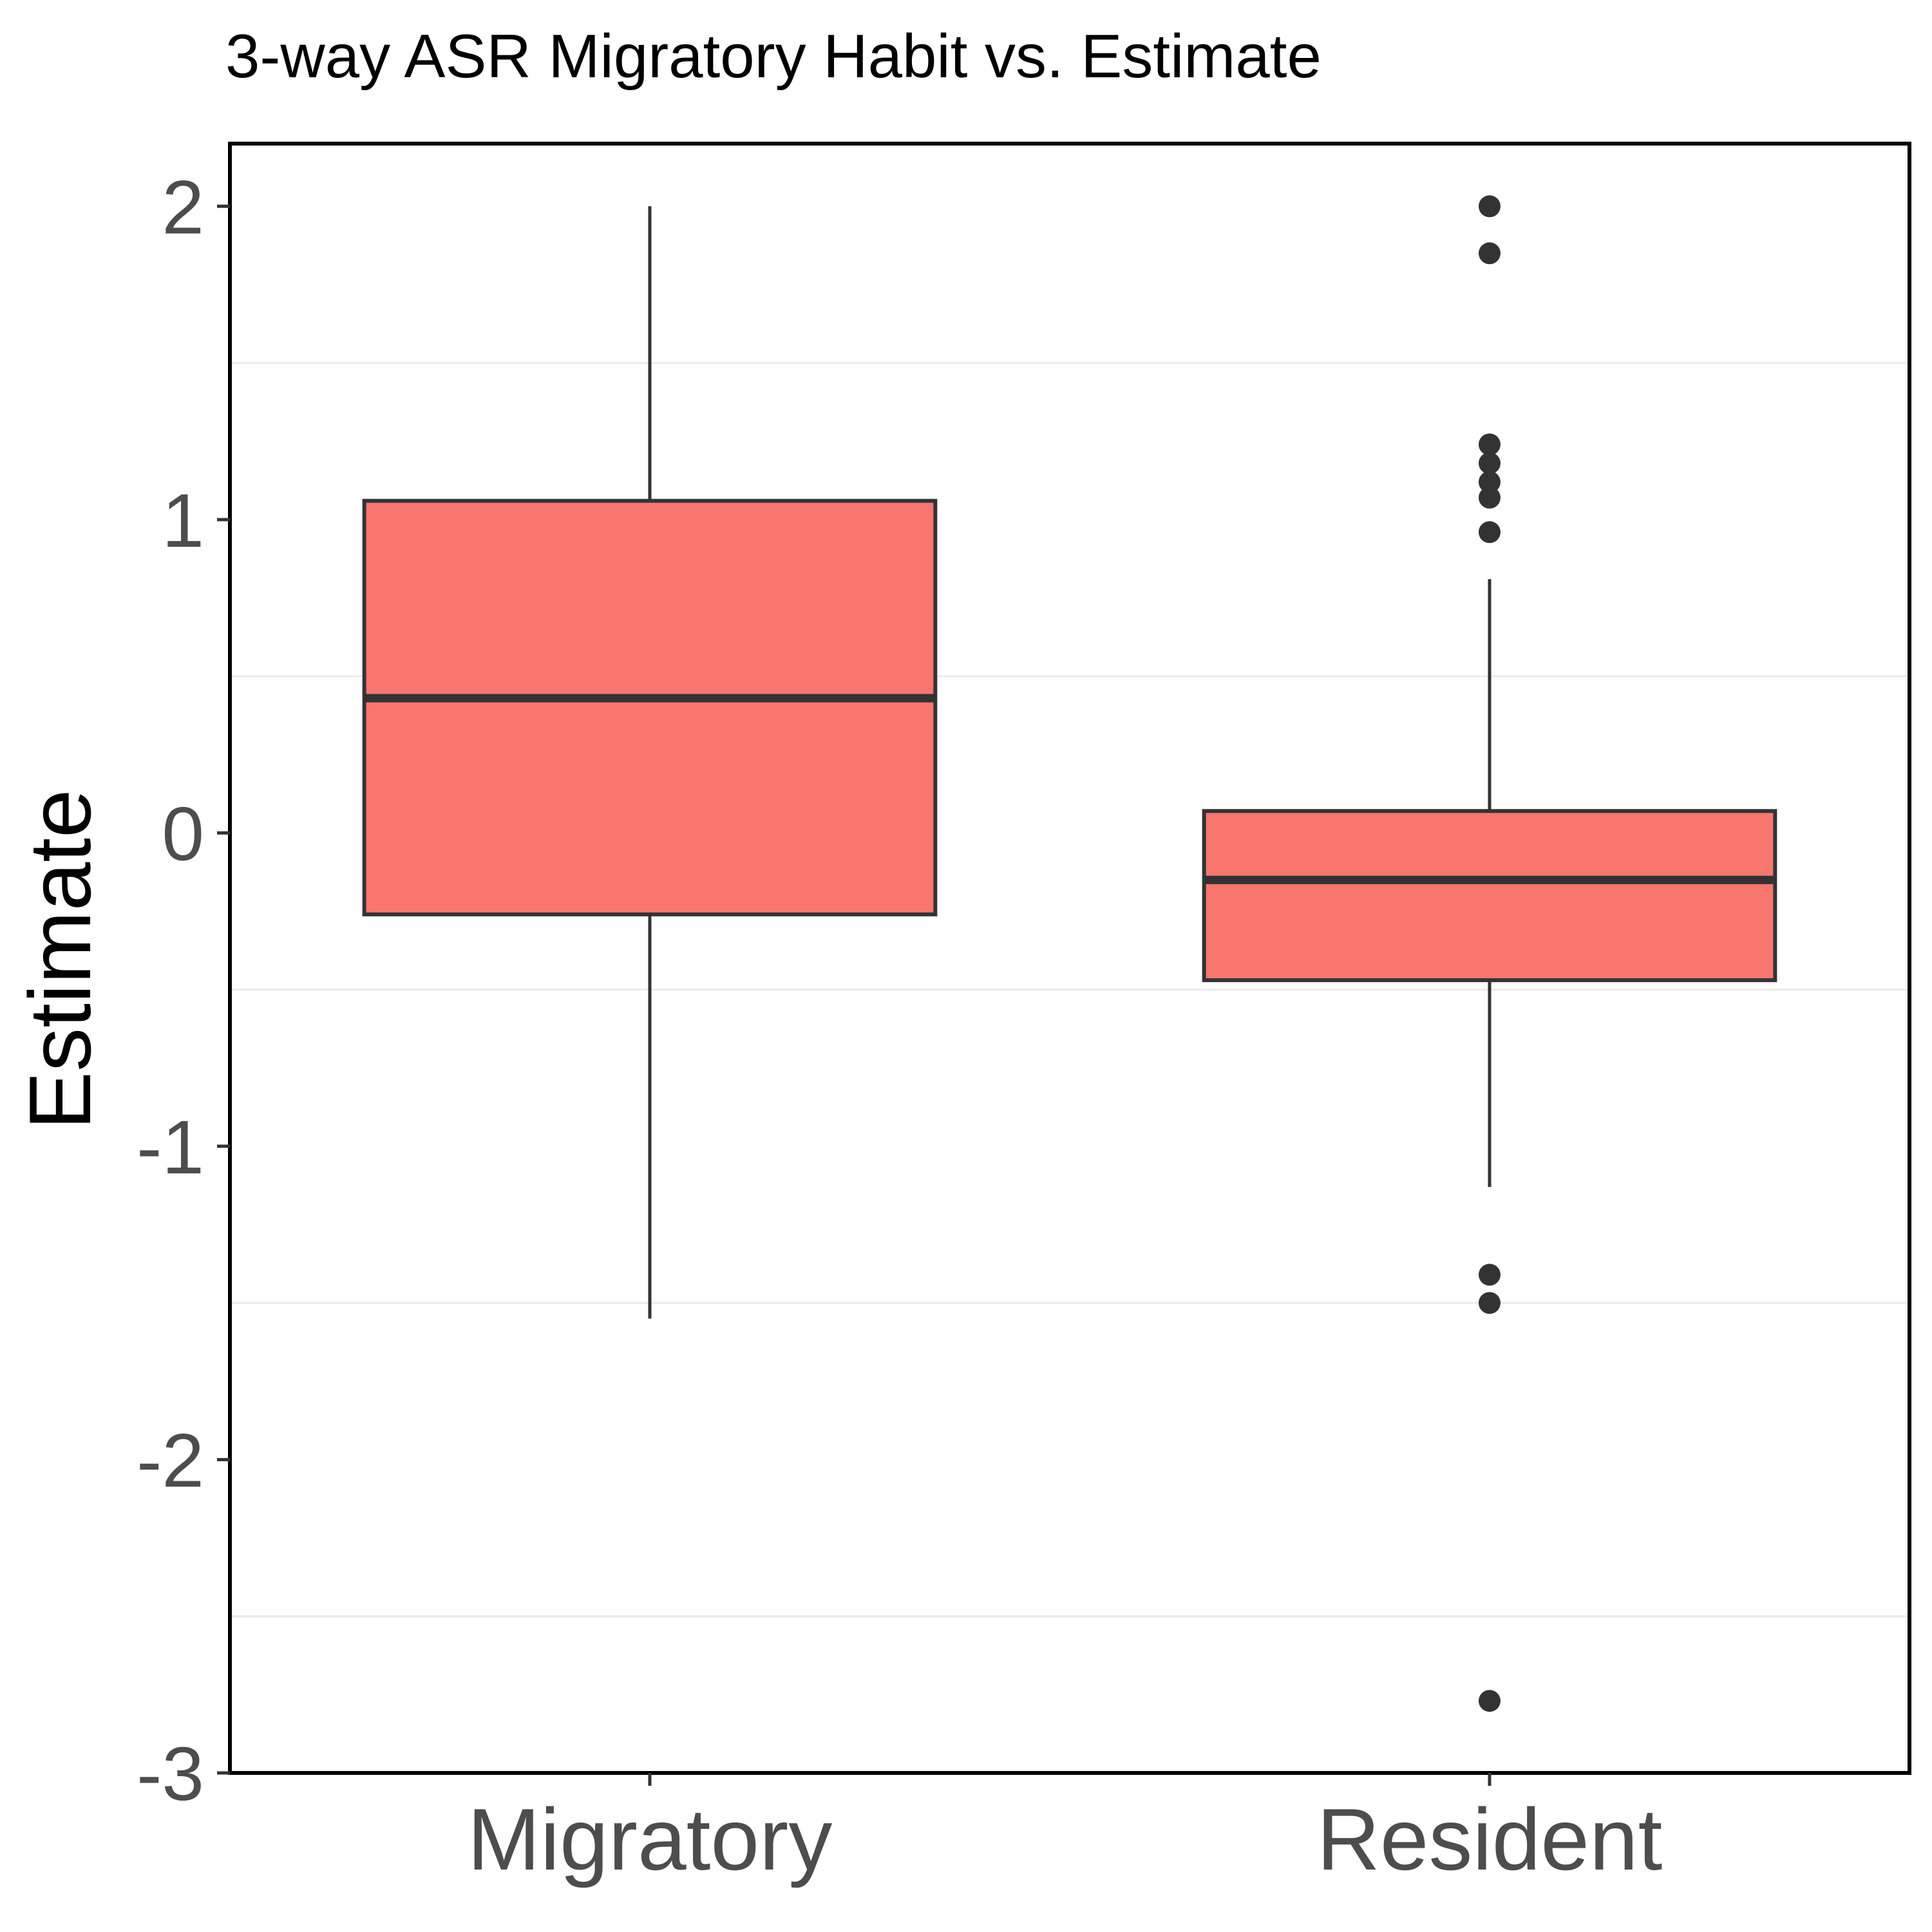 The height and width of the screenshot is (1932, 1932). What do you see at coordinates (183, 834) in the screenshot?
I see `y-tick-label: 0` at bounding box center [183, 834].